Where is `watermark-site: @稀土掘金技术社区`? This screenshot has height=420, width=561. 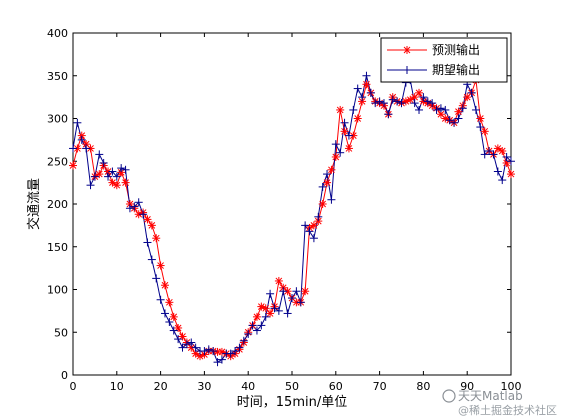 watermark-site: @稀土掘金技术社区 is located at coordinates (507, 410).